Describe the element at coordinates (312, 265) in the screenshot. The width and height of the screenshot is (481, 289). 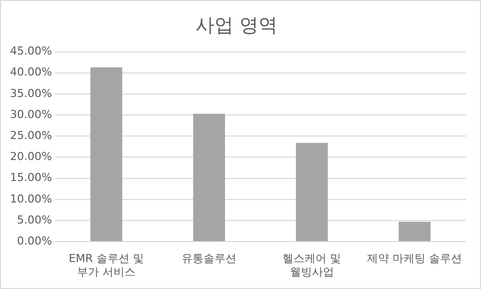
I see `x-tick-label: 헬스케어 및 웰빙사업` at that location.